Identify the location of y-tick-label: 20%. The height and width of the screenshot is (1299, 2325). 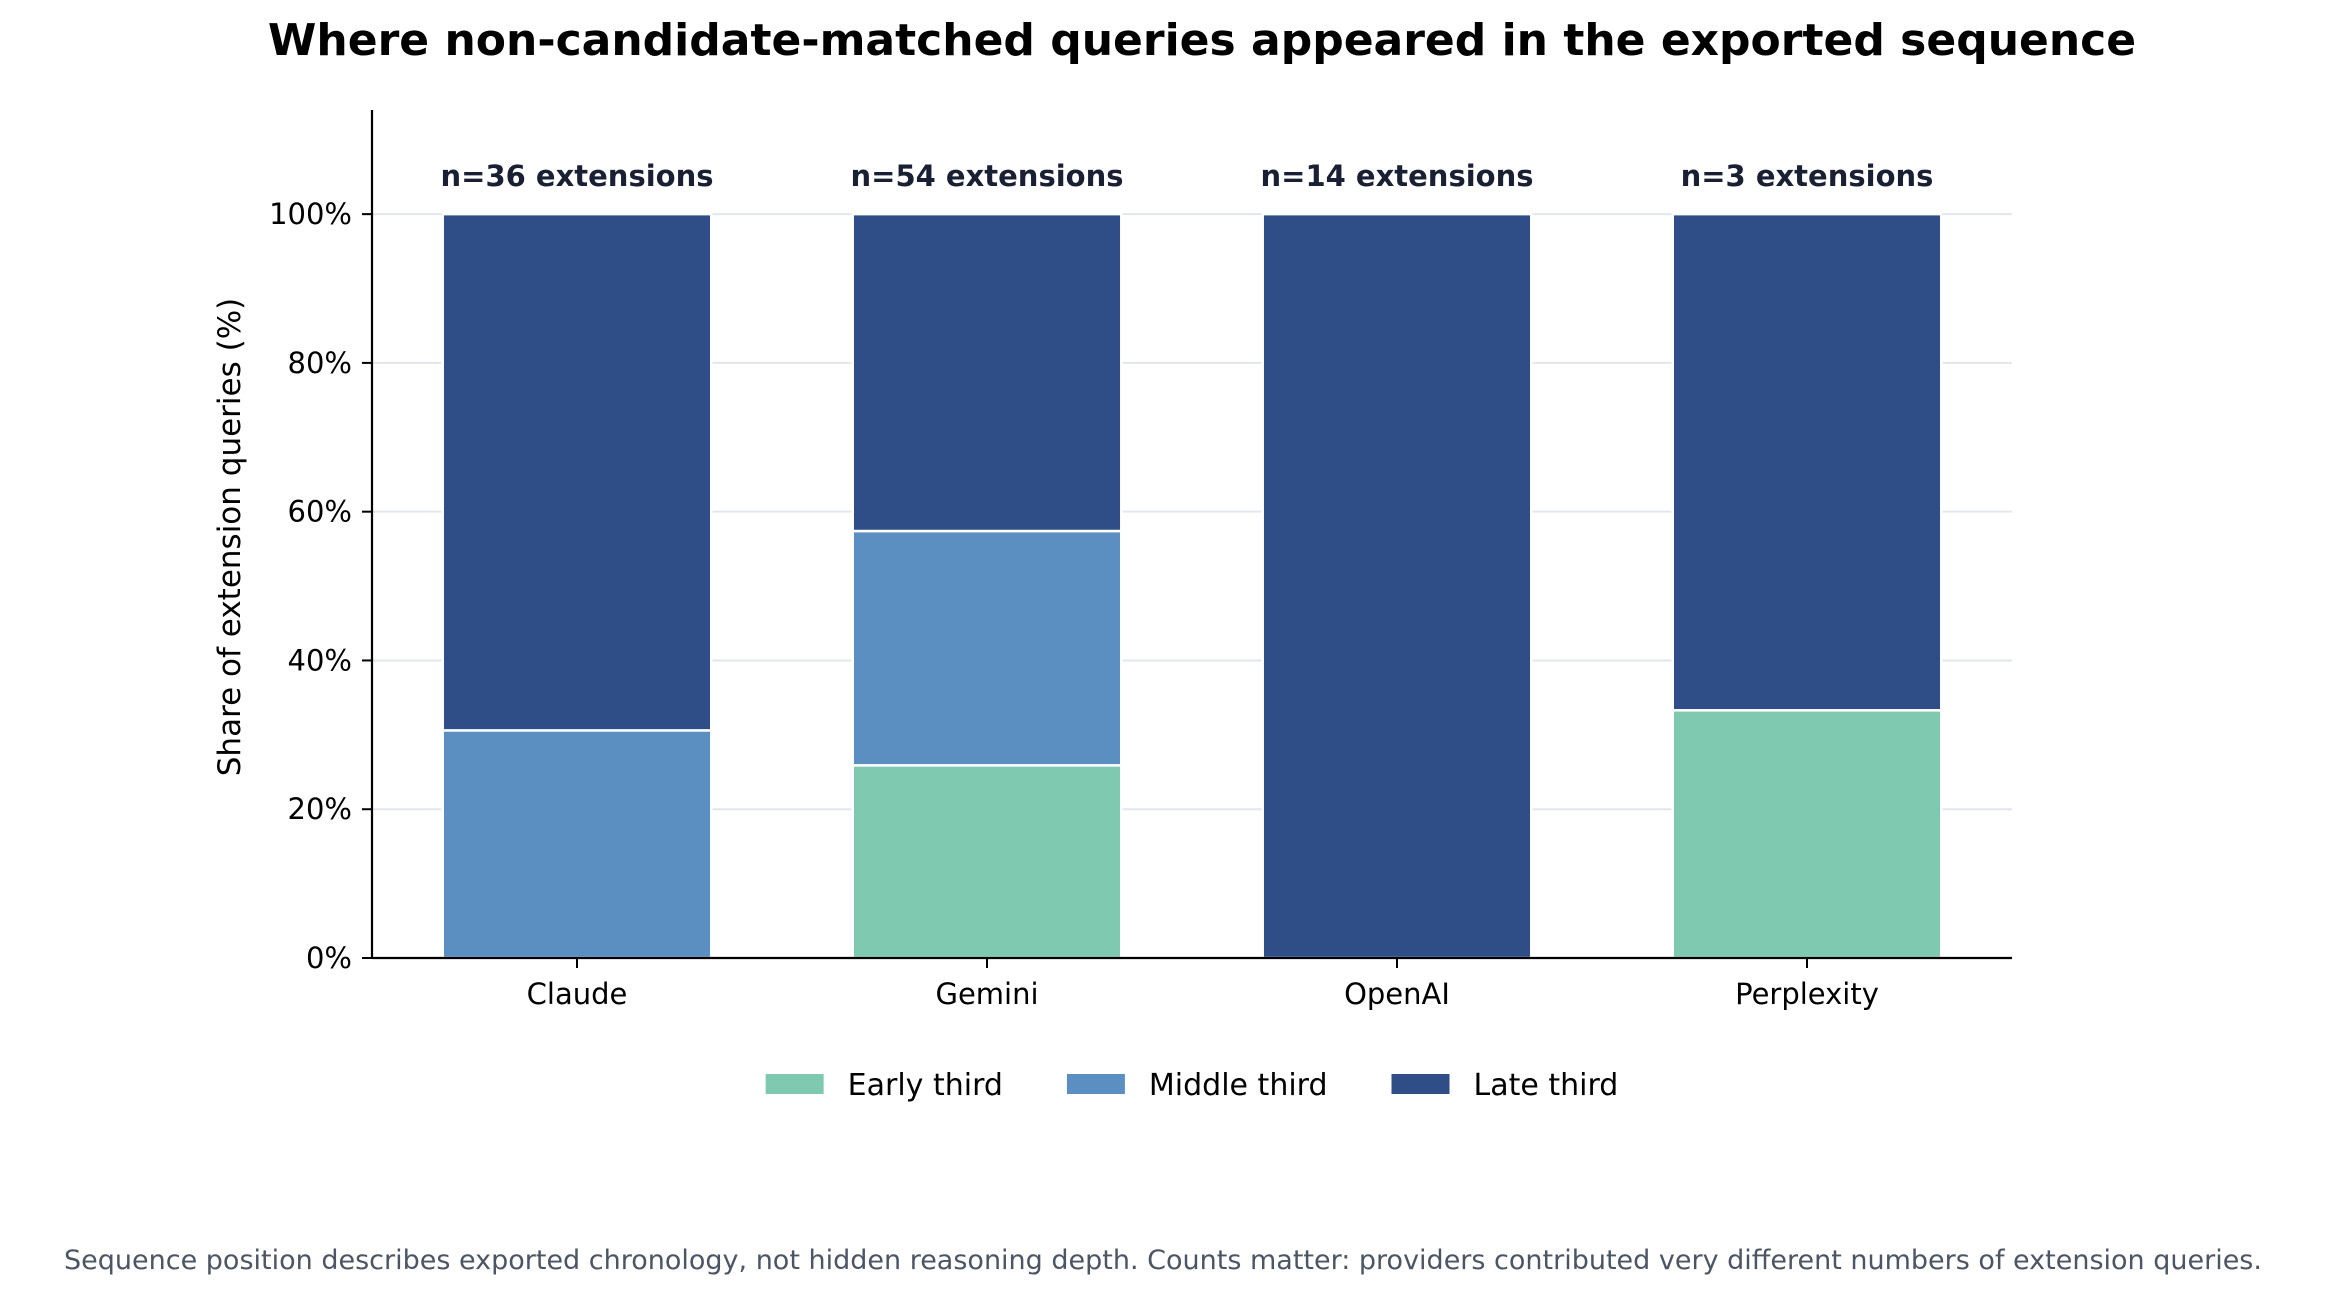
(320, 809).